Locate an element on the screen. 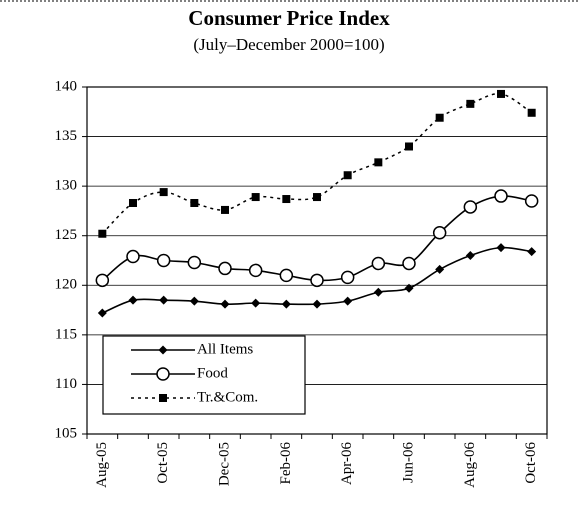 The width and height of the screenshot is (578, 512). y-tick-label: 140 is located at coordinates (66, 86).